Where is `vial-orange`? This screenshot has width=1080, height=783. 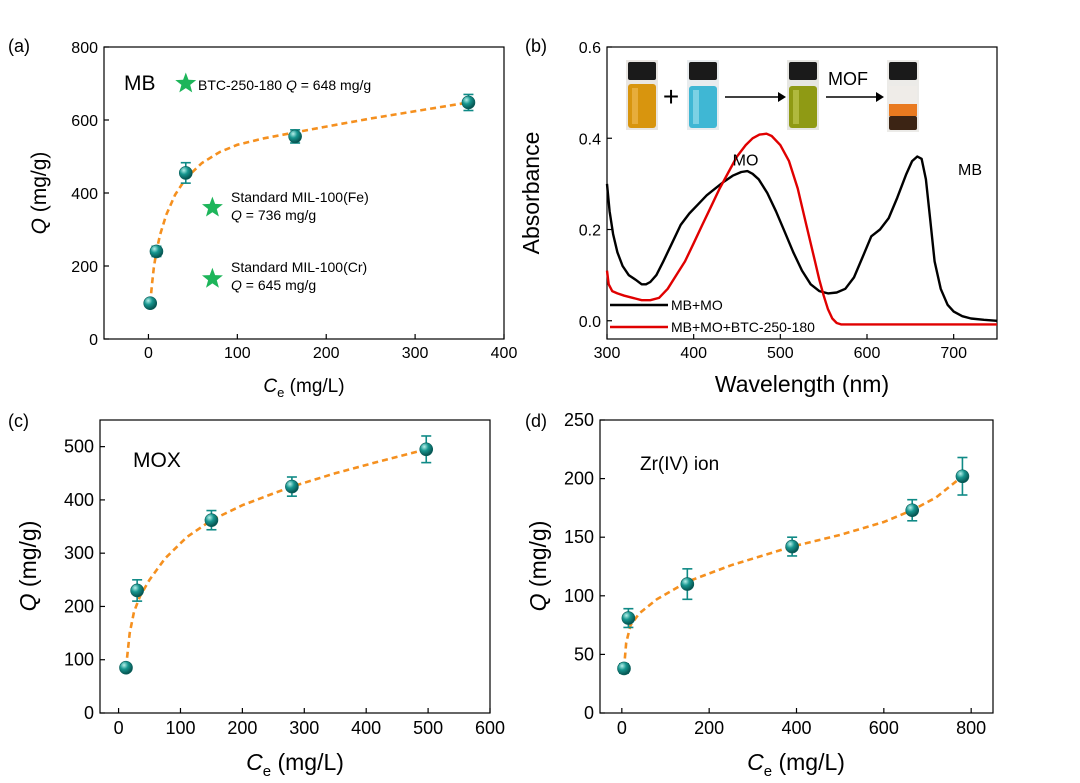 vial-orange is located at coordinates (642, 95).